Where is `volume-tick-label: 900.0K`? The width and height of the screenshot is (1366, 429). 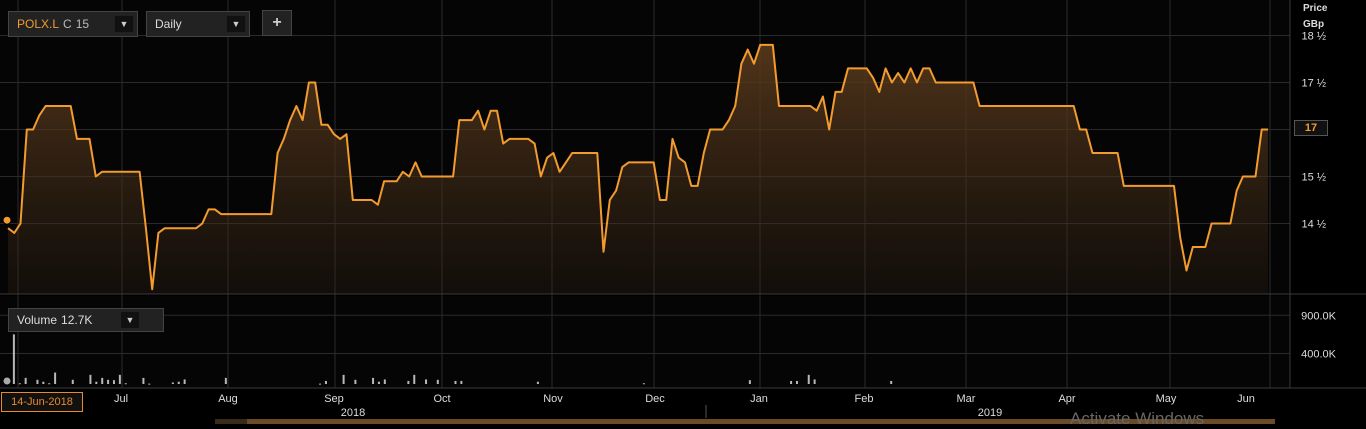 volume-tick-label: 900.0K is located at coordinates (1319, 316).